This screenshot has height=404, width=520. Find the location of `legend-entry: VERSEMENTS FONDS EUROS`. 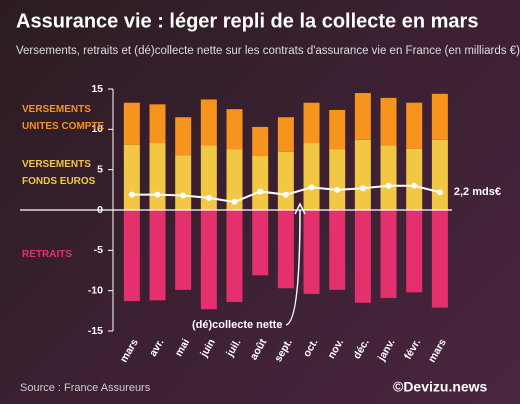

legend-entry: VERSEMENTS FONDS EUROS is located at coordinates (59, 173).